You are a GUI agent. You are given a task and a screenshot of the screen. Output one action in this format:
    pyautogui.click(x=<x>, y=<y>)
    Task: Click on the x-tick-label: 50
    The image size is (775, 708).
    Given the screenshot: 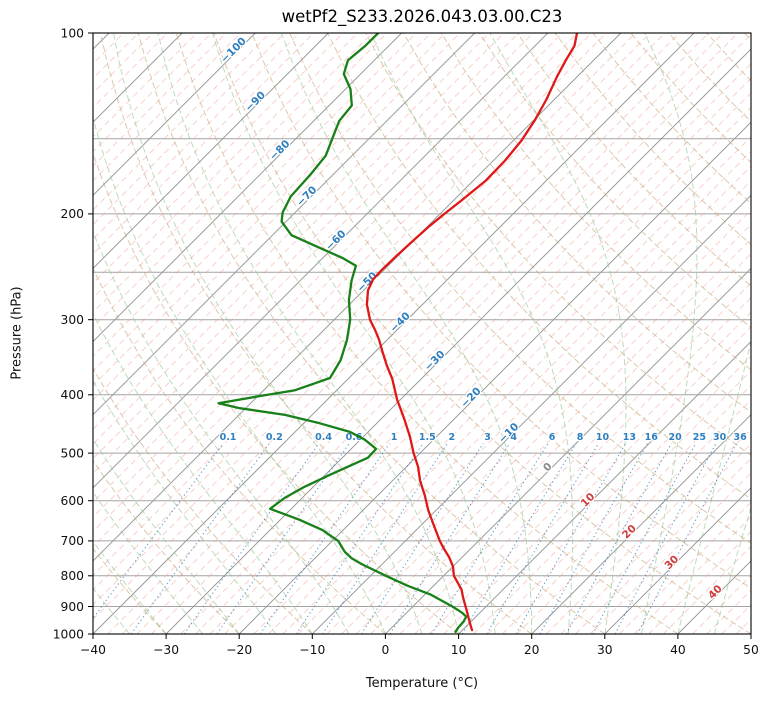 What is the action you would take?
    pyautogui.click(x=751, y=650)
    